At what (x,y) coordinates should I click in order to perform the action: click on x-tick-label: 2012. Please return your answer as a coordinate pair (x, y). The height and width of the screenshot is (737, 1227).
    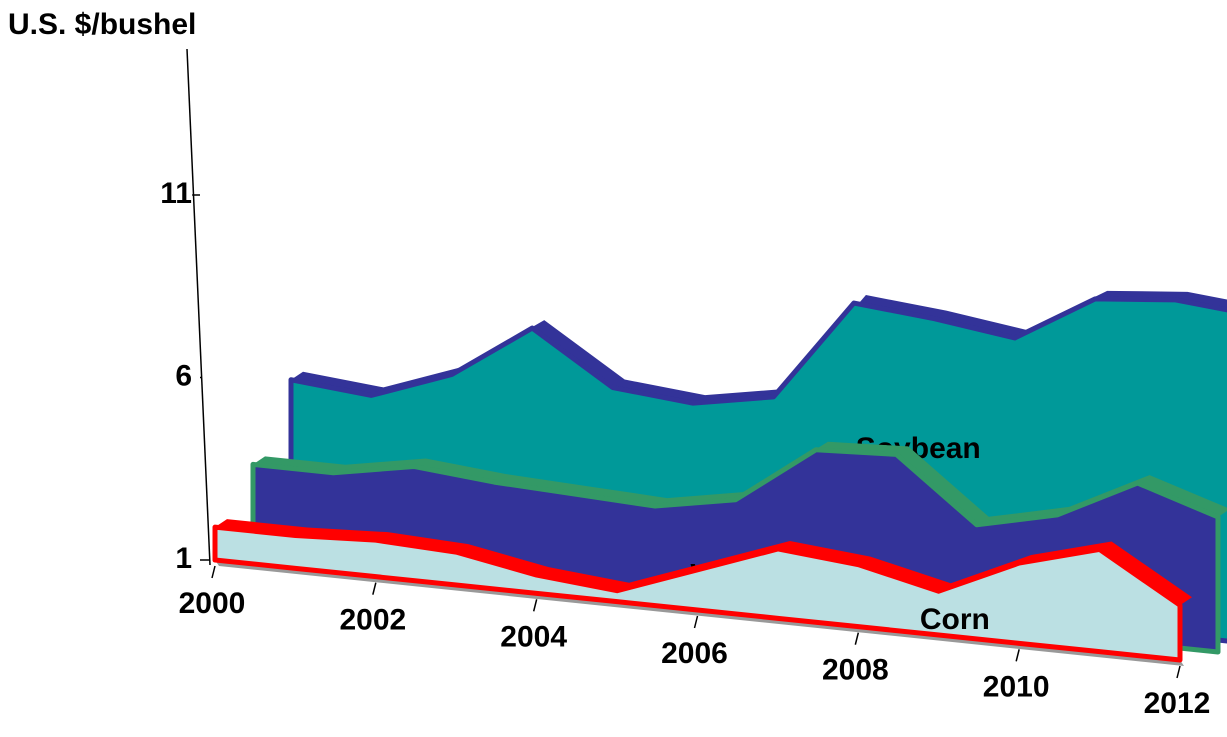
    Looking at the image, I should click on (1177, 703).